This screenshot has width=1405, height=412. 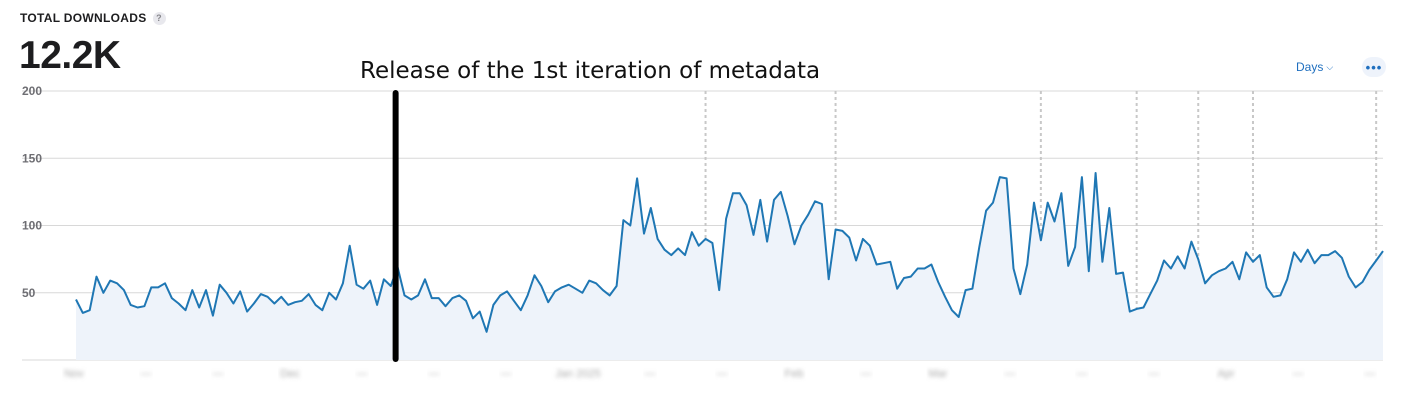 What do you see at coordinates (83, 18) in the screenshot?
I see `metric-title-text: TOTAL DOWNLOADS` at bounding box center [83, 18].